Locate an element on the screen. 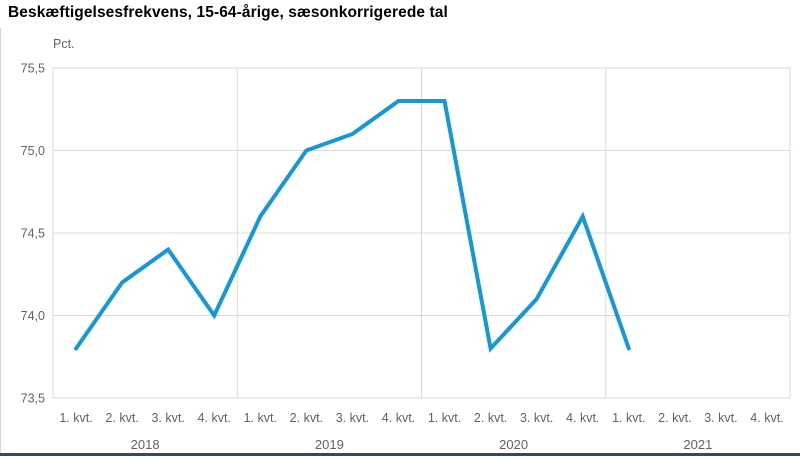  y-tick-label: 75,0 is located at coordinates (33, 151).